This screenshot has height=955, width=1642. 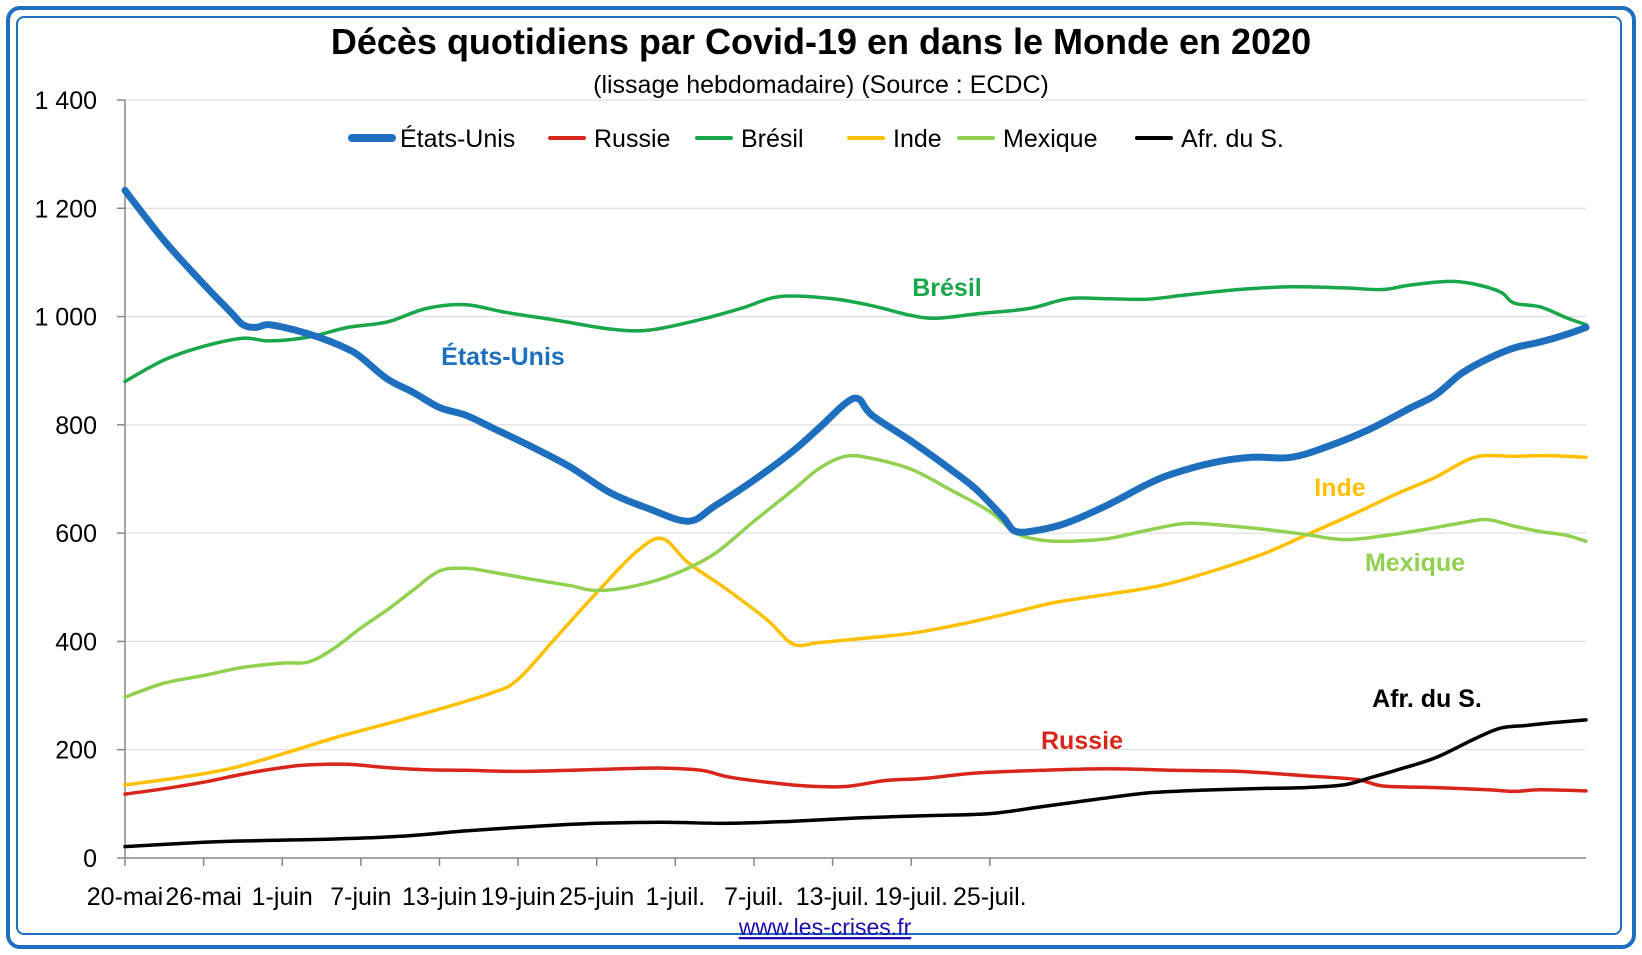 I want to click on series-annotation: Afr. du S., so click(x=1427, y=699).